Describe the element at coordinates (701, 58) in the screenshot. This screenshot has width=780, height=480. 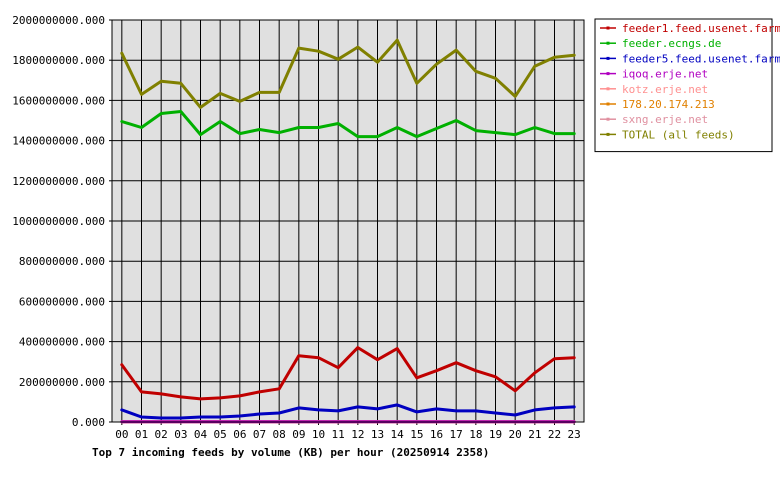
I see `legend-label-feeder5-feed-usenet-farm: feeder5.feed.usenet.farm` at that location.